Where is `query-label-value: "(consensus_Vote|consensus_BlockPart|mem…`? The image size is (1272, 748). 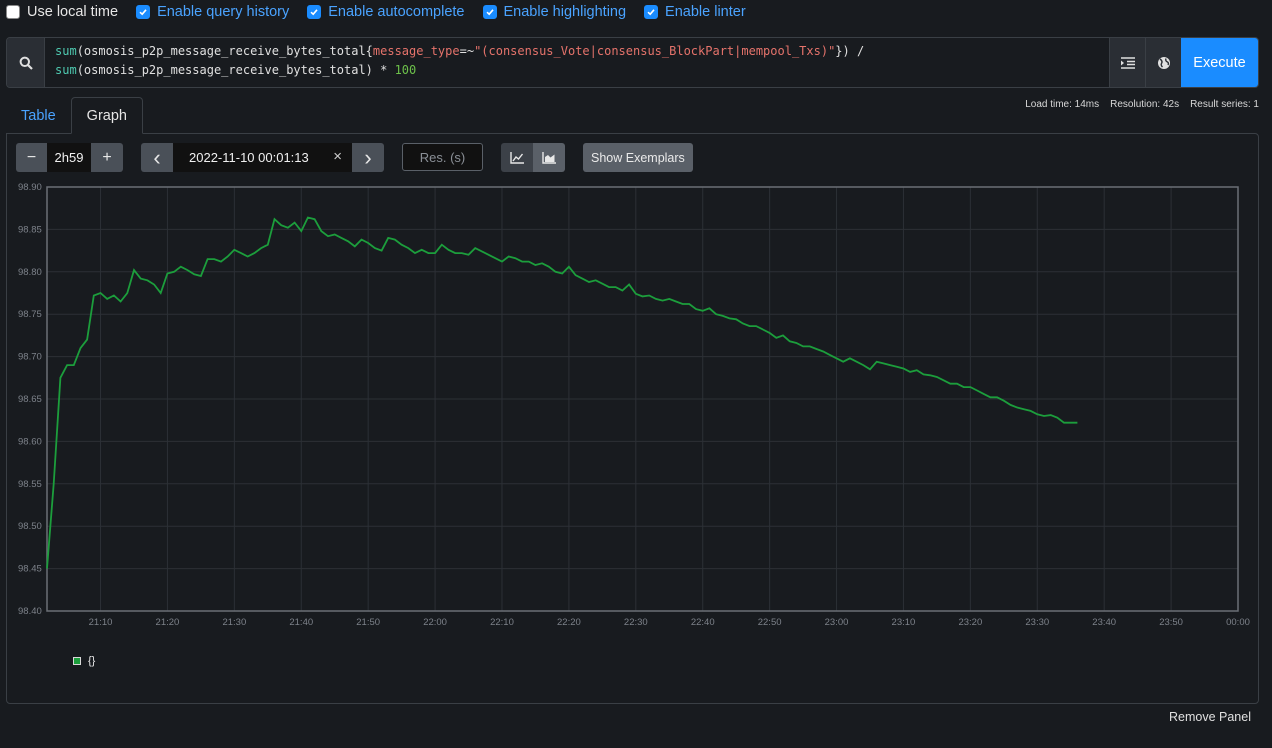
query-label-value: "(consensus_Vote|consensus_BlockPart|mem… is located at coordinates (655, 51).